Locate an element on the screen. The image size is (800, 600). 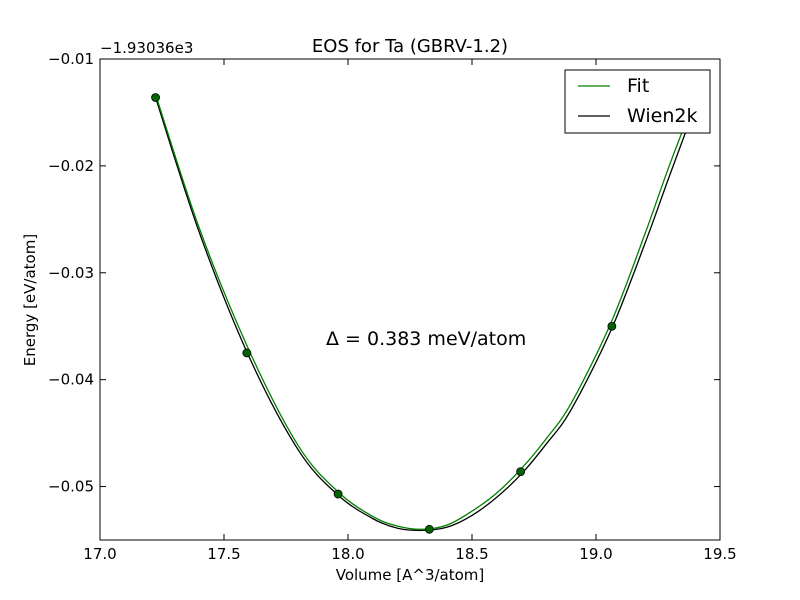
legend-frame is located at coordinates (637, 101).